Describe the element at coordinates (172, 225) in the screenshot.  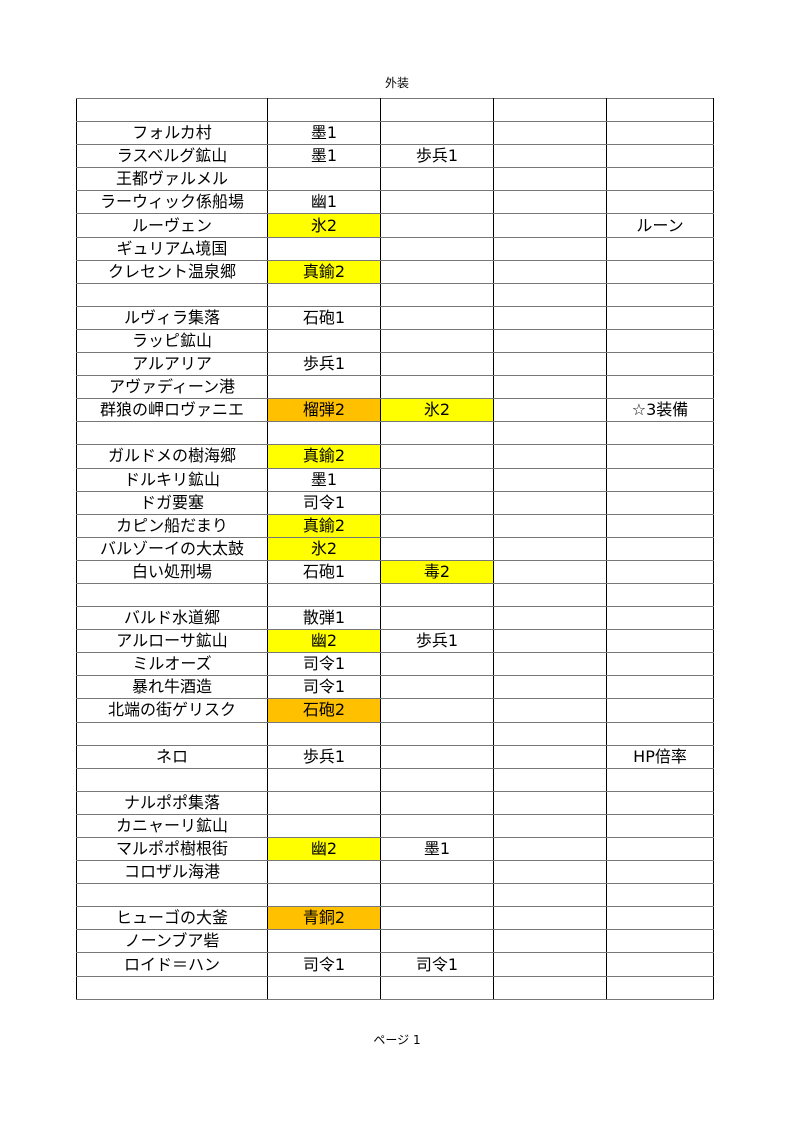
I see `location-cell: ルーヴェン` at that location.